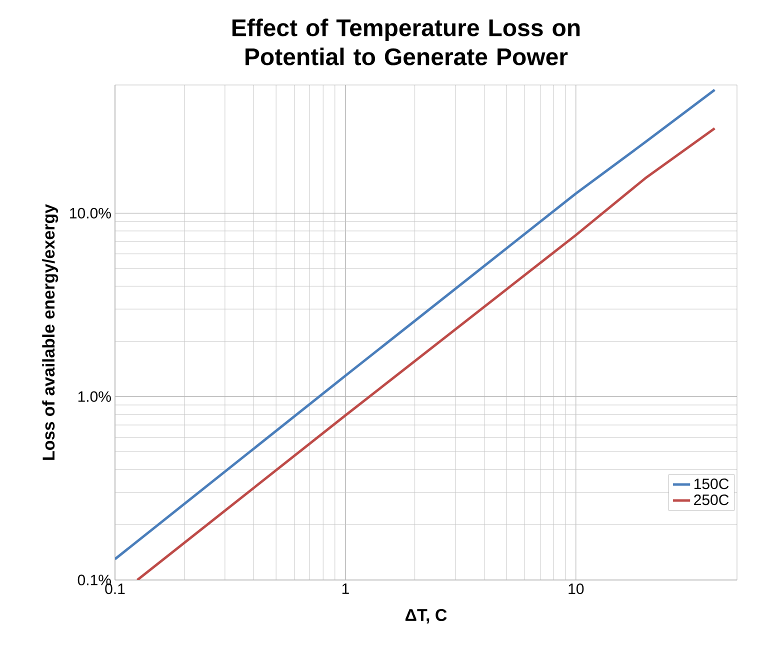 The height and width of the screenshot is (663, 777). What do you see at coordinates (94, 396) in the screenshot?
I see `y-tick-label: 1.0%` at bounding box center [94, 396].